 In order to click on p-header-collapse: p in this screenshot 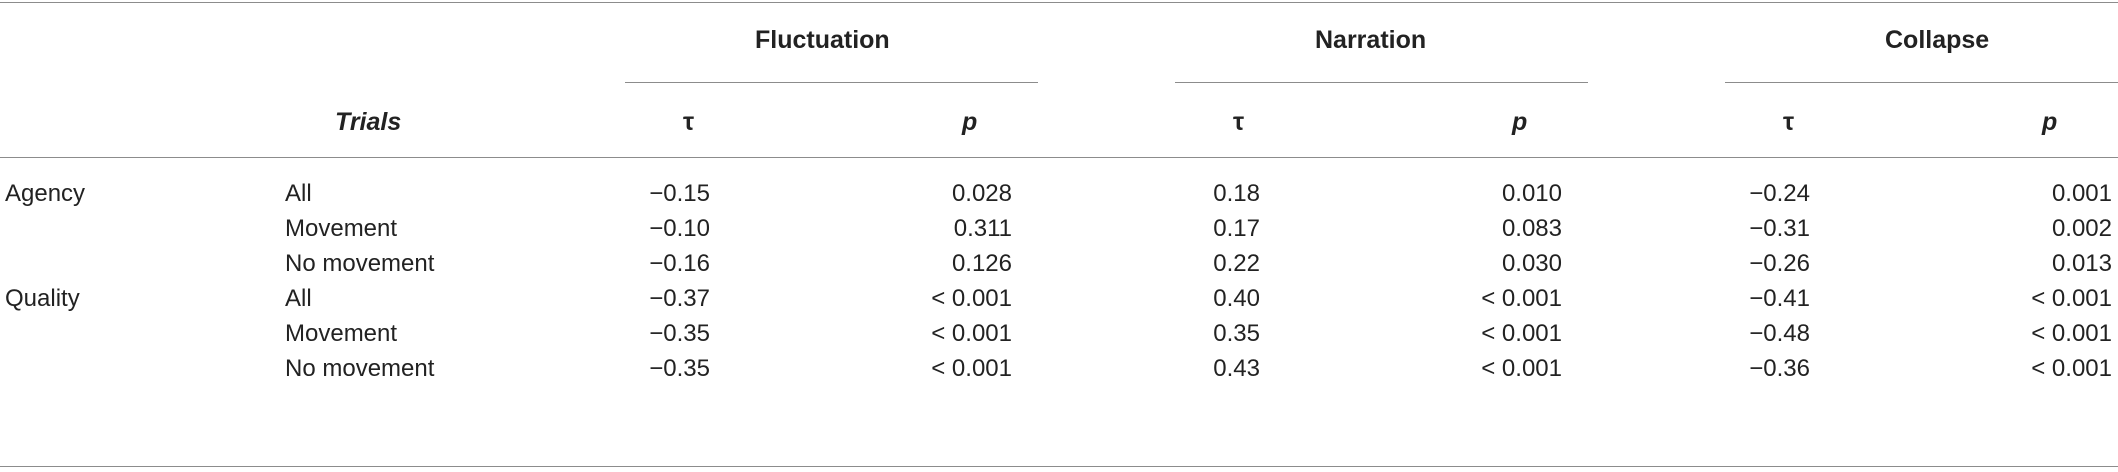, I will do `click(2050, 122)`.